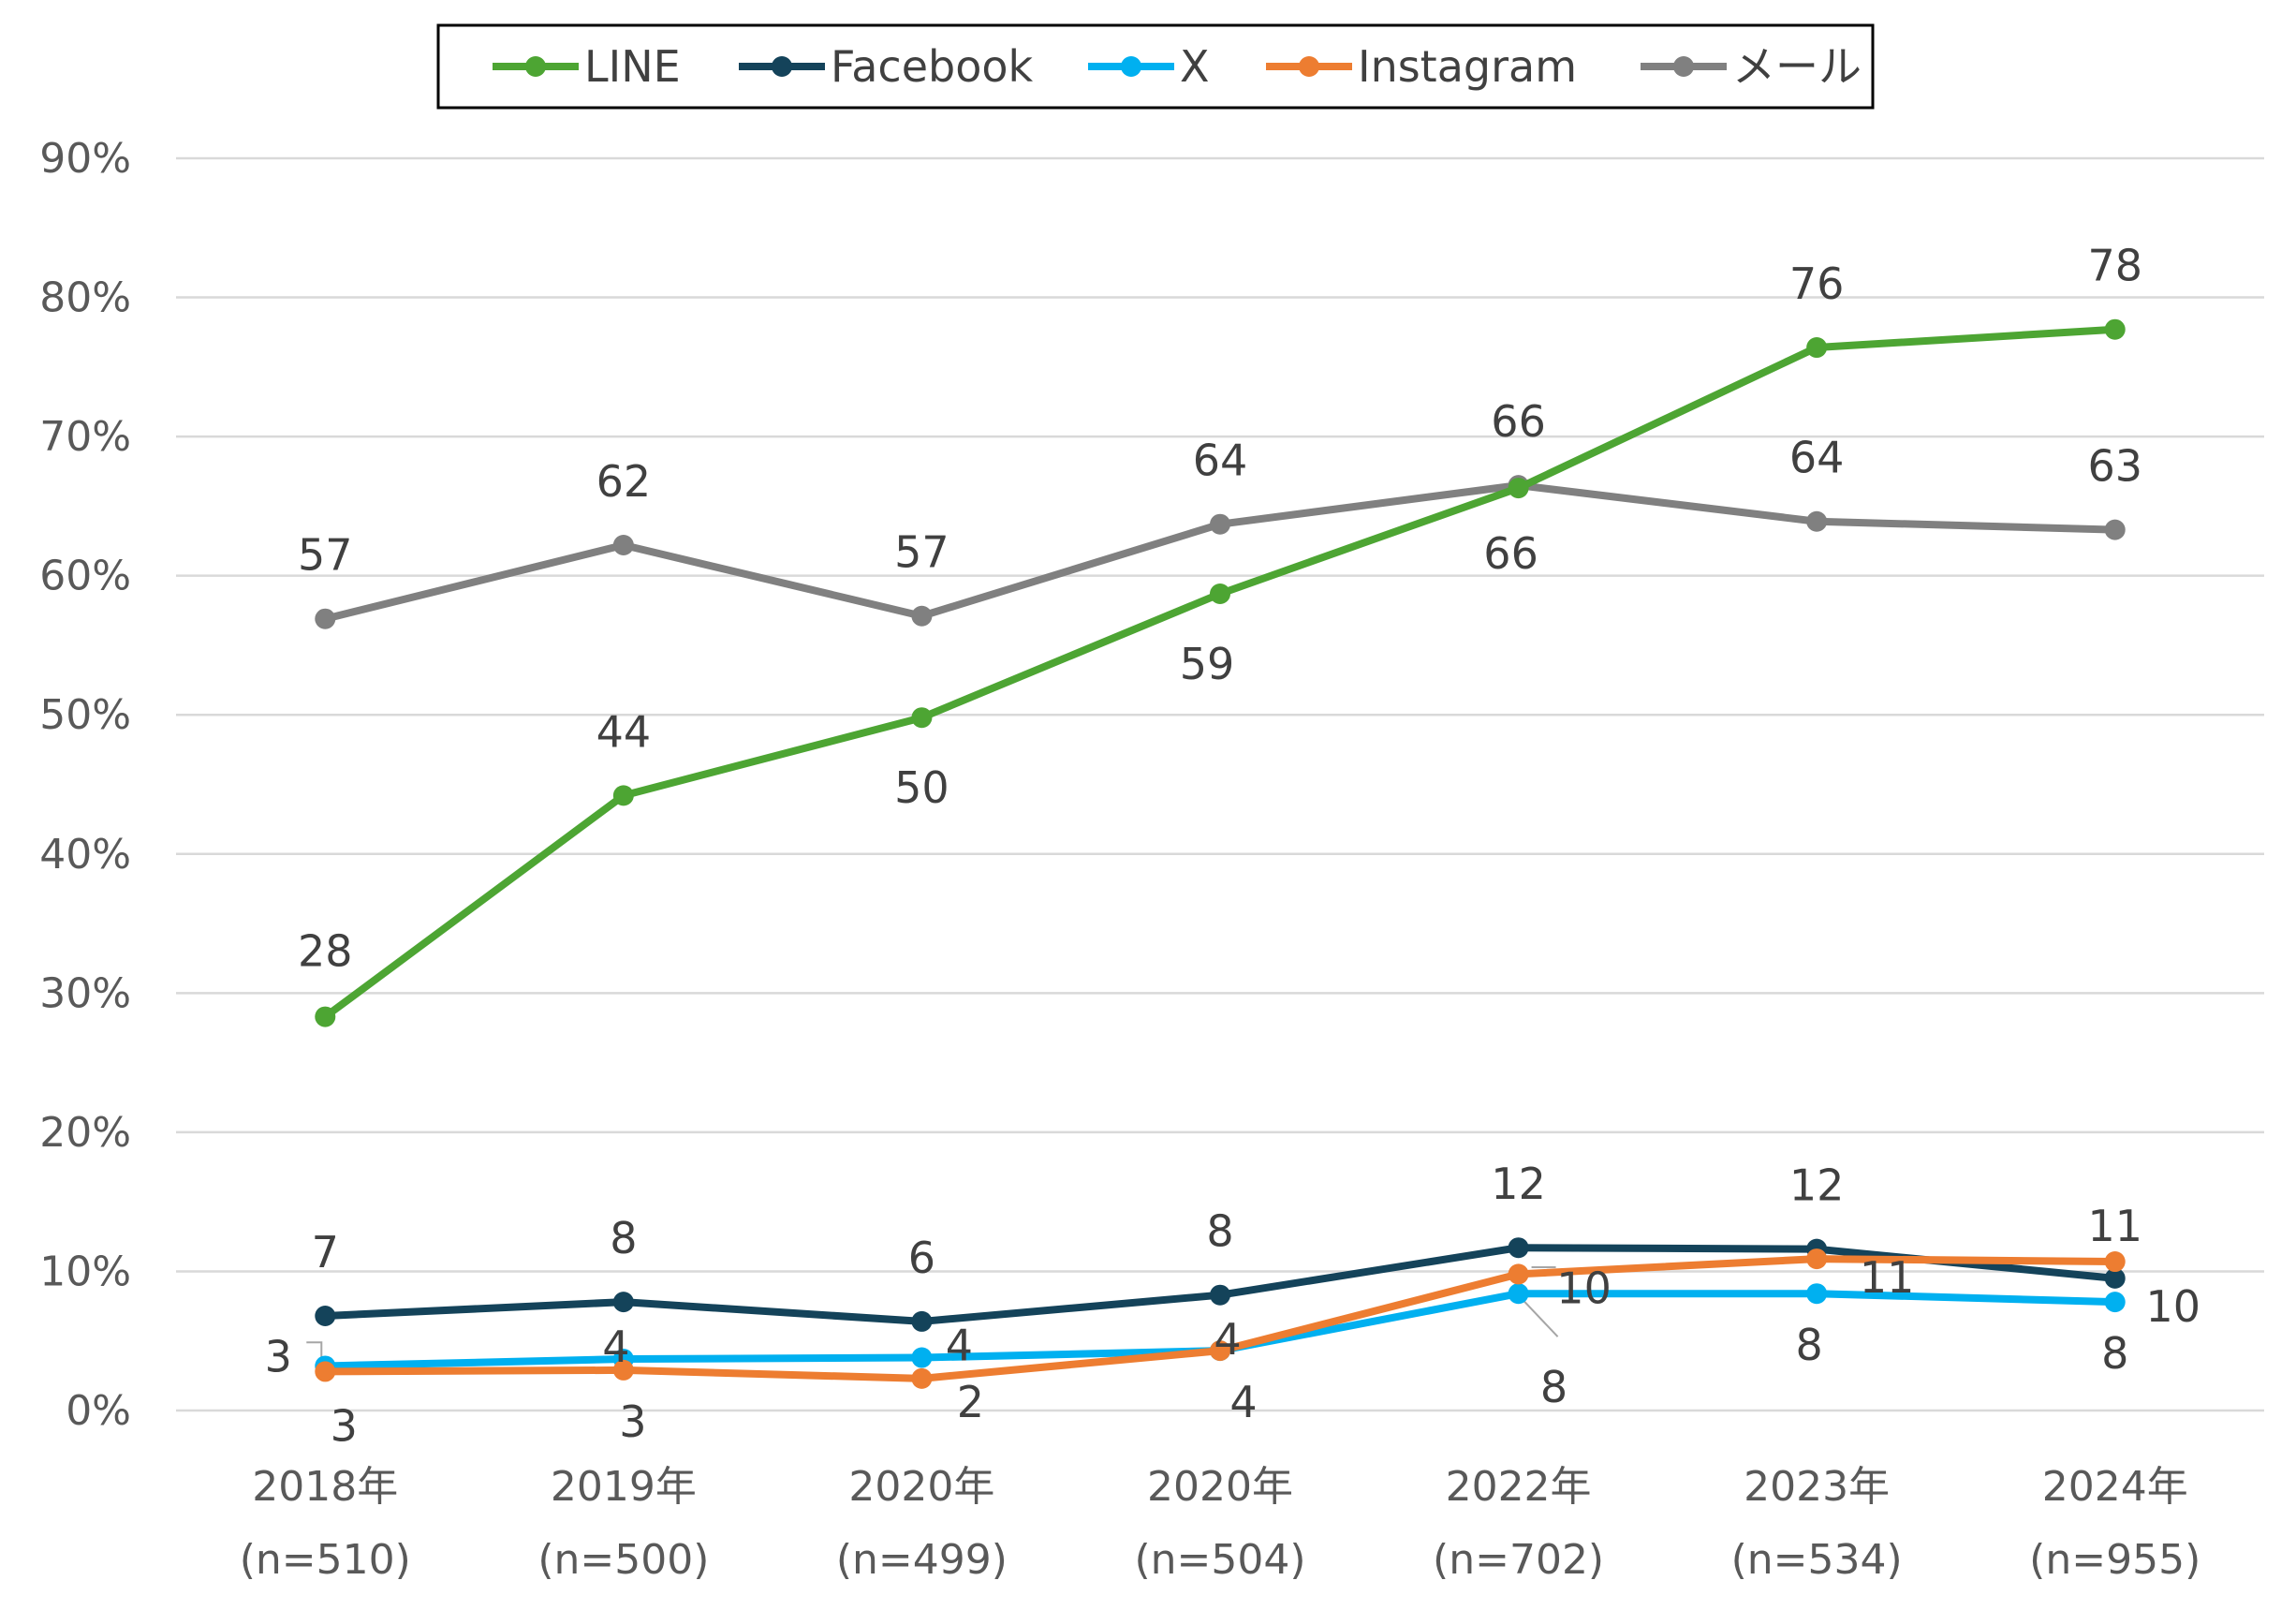 The image size is (2296, 1610). I want to click on x-tick-label-n: (n=504), so click(1219, 1560).